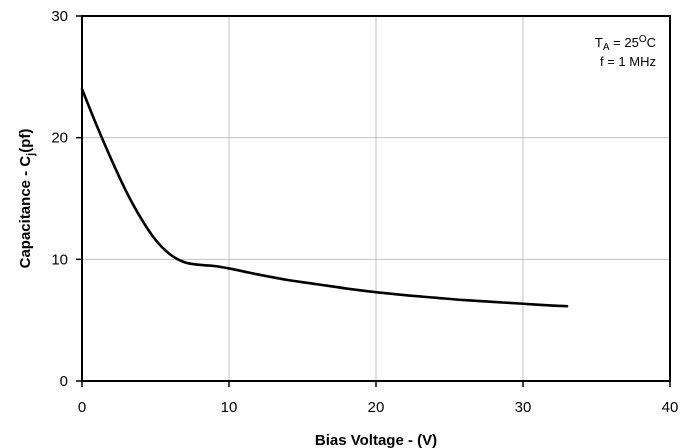  Describe the element at coordinates (59, 138) in the screenshot. I see `y-tick-label-20: 20` at that location.